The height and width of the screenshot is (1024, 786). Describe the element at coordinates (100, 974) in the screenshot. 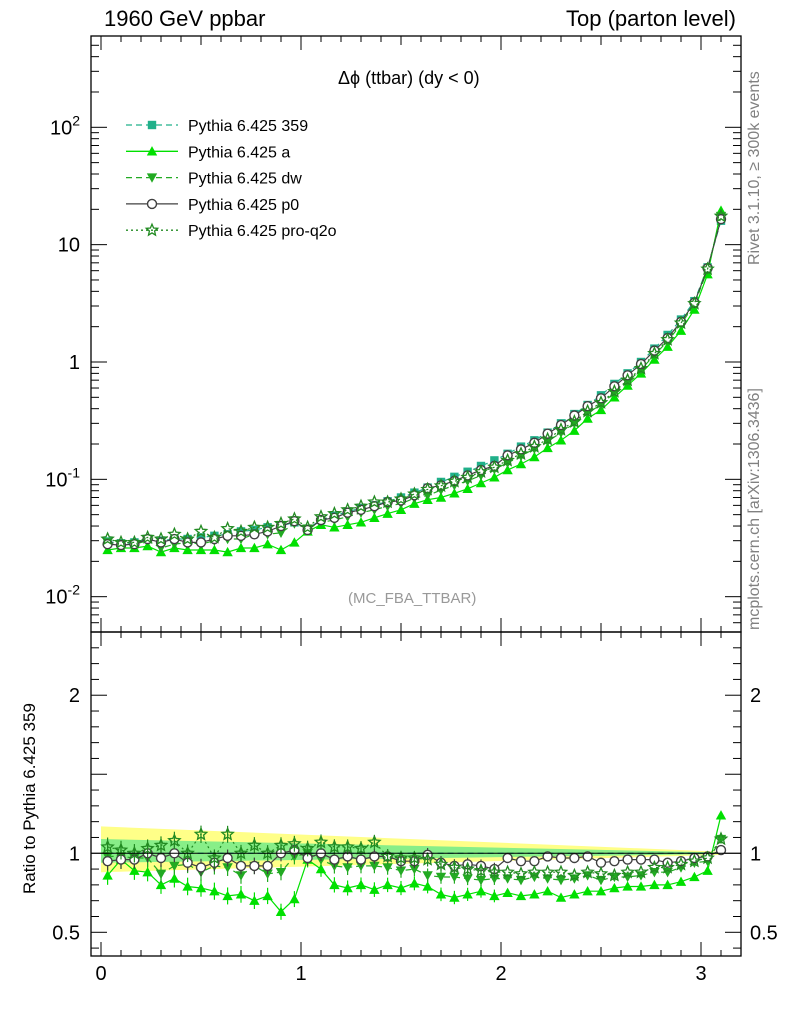

I see `x-tick-label: 0` at that location.